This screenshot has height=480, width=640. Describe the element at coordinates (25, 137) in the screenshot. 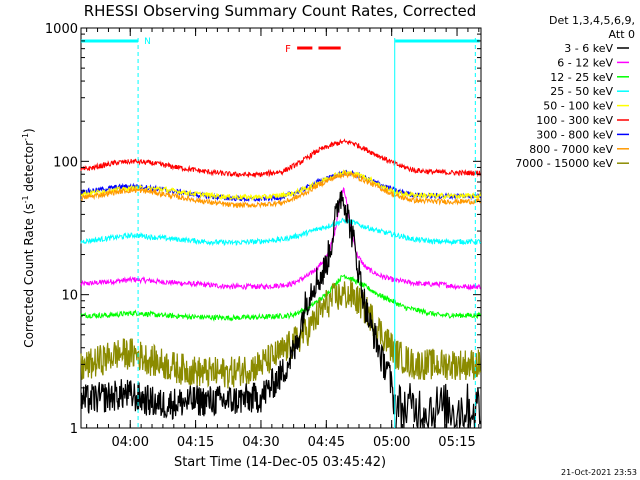

I see `ylabel-sup2: -1` at that location.